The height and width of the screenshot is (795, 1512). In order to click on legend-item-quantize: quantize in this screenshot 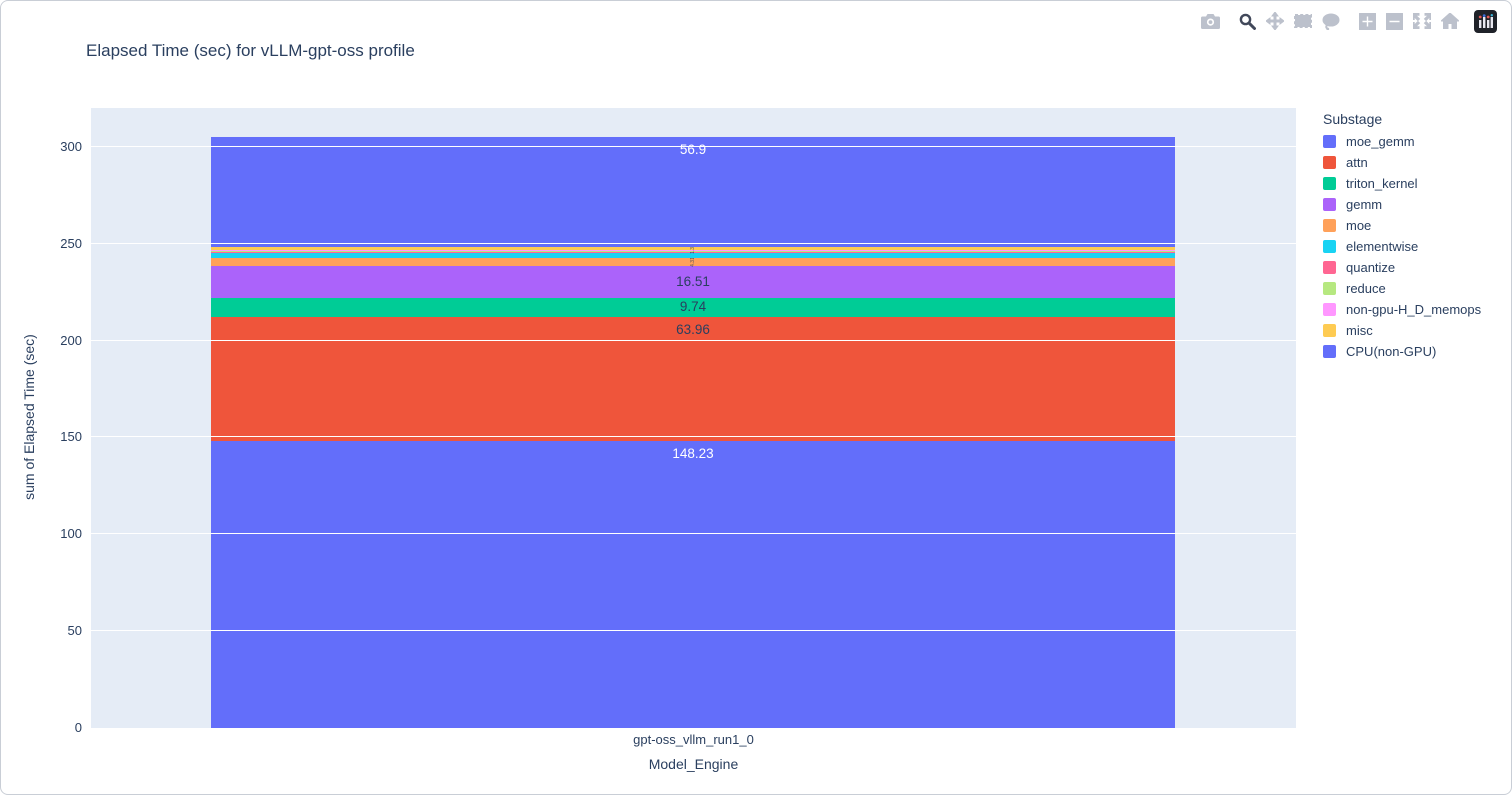, I will do `click(1402, 267)`.